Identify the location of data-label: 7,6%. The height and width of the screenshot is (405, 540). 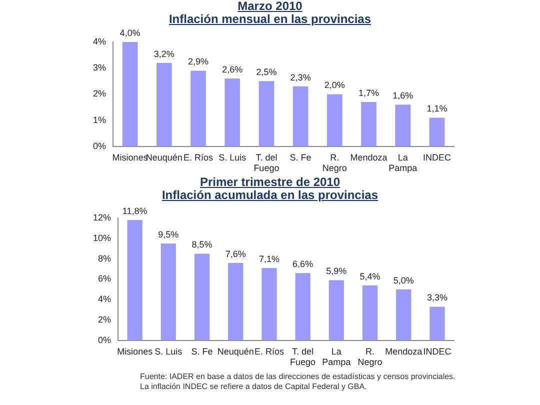
(235, 253).